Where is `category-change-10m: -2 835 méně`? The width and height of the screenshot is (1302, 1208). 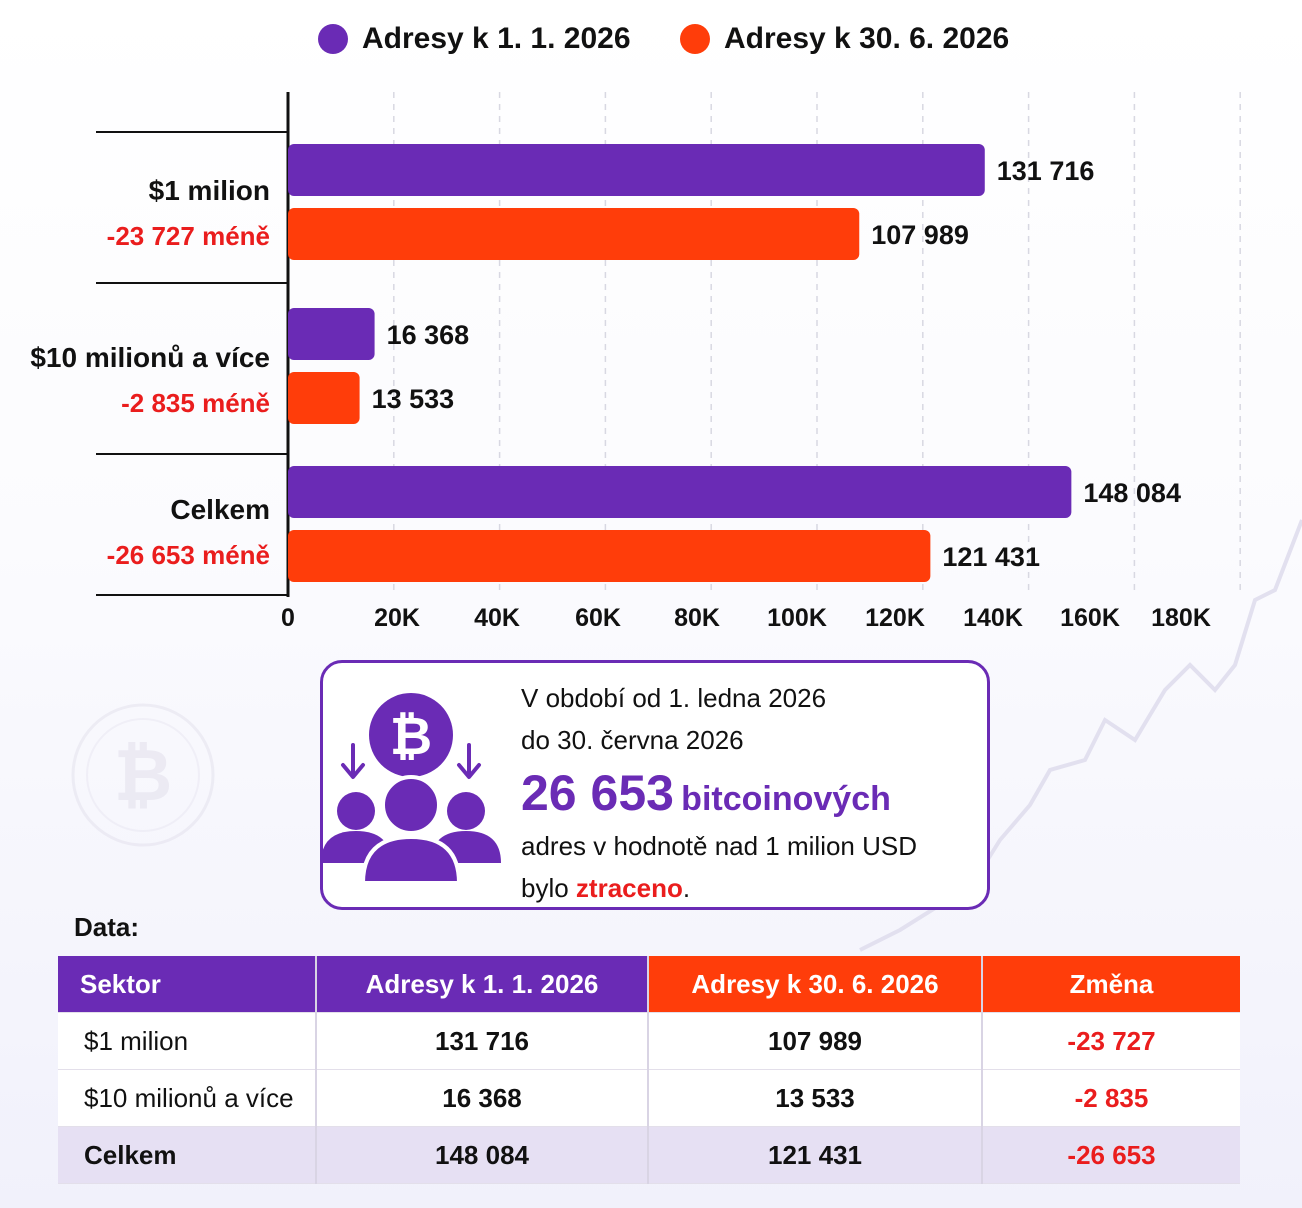 category-change-10m: -2 835 méně is located at coordinates (195, 403).